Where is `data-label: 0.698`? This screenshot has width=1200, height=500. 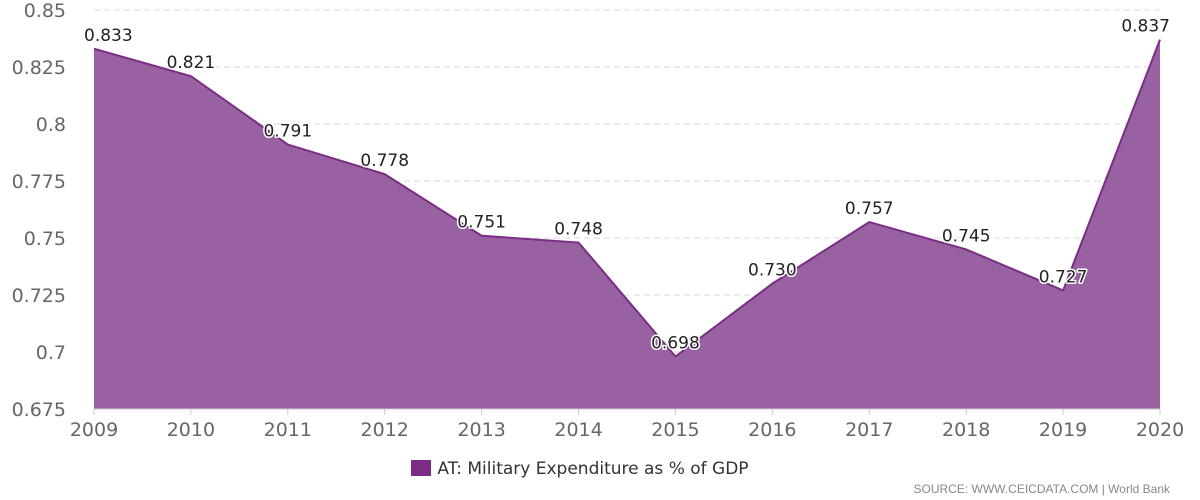 data-label: 0.698 is located at coordinates (675, 344).